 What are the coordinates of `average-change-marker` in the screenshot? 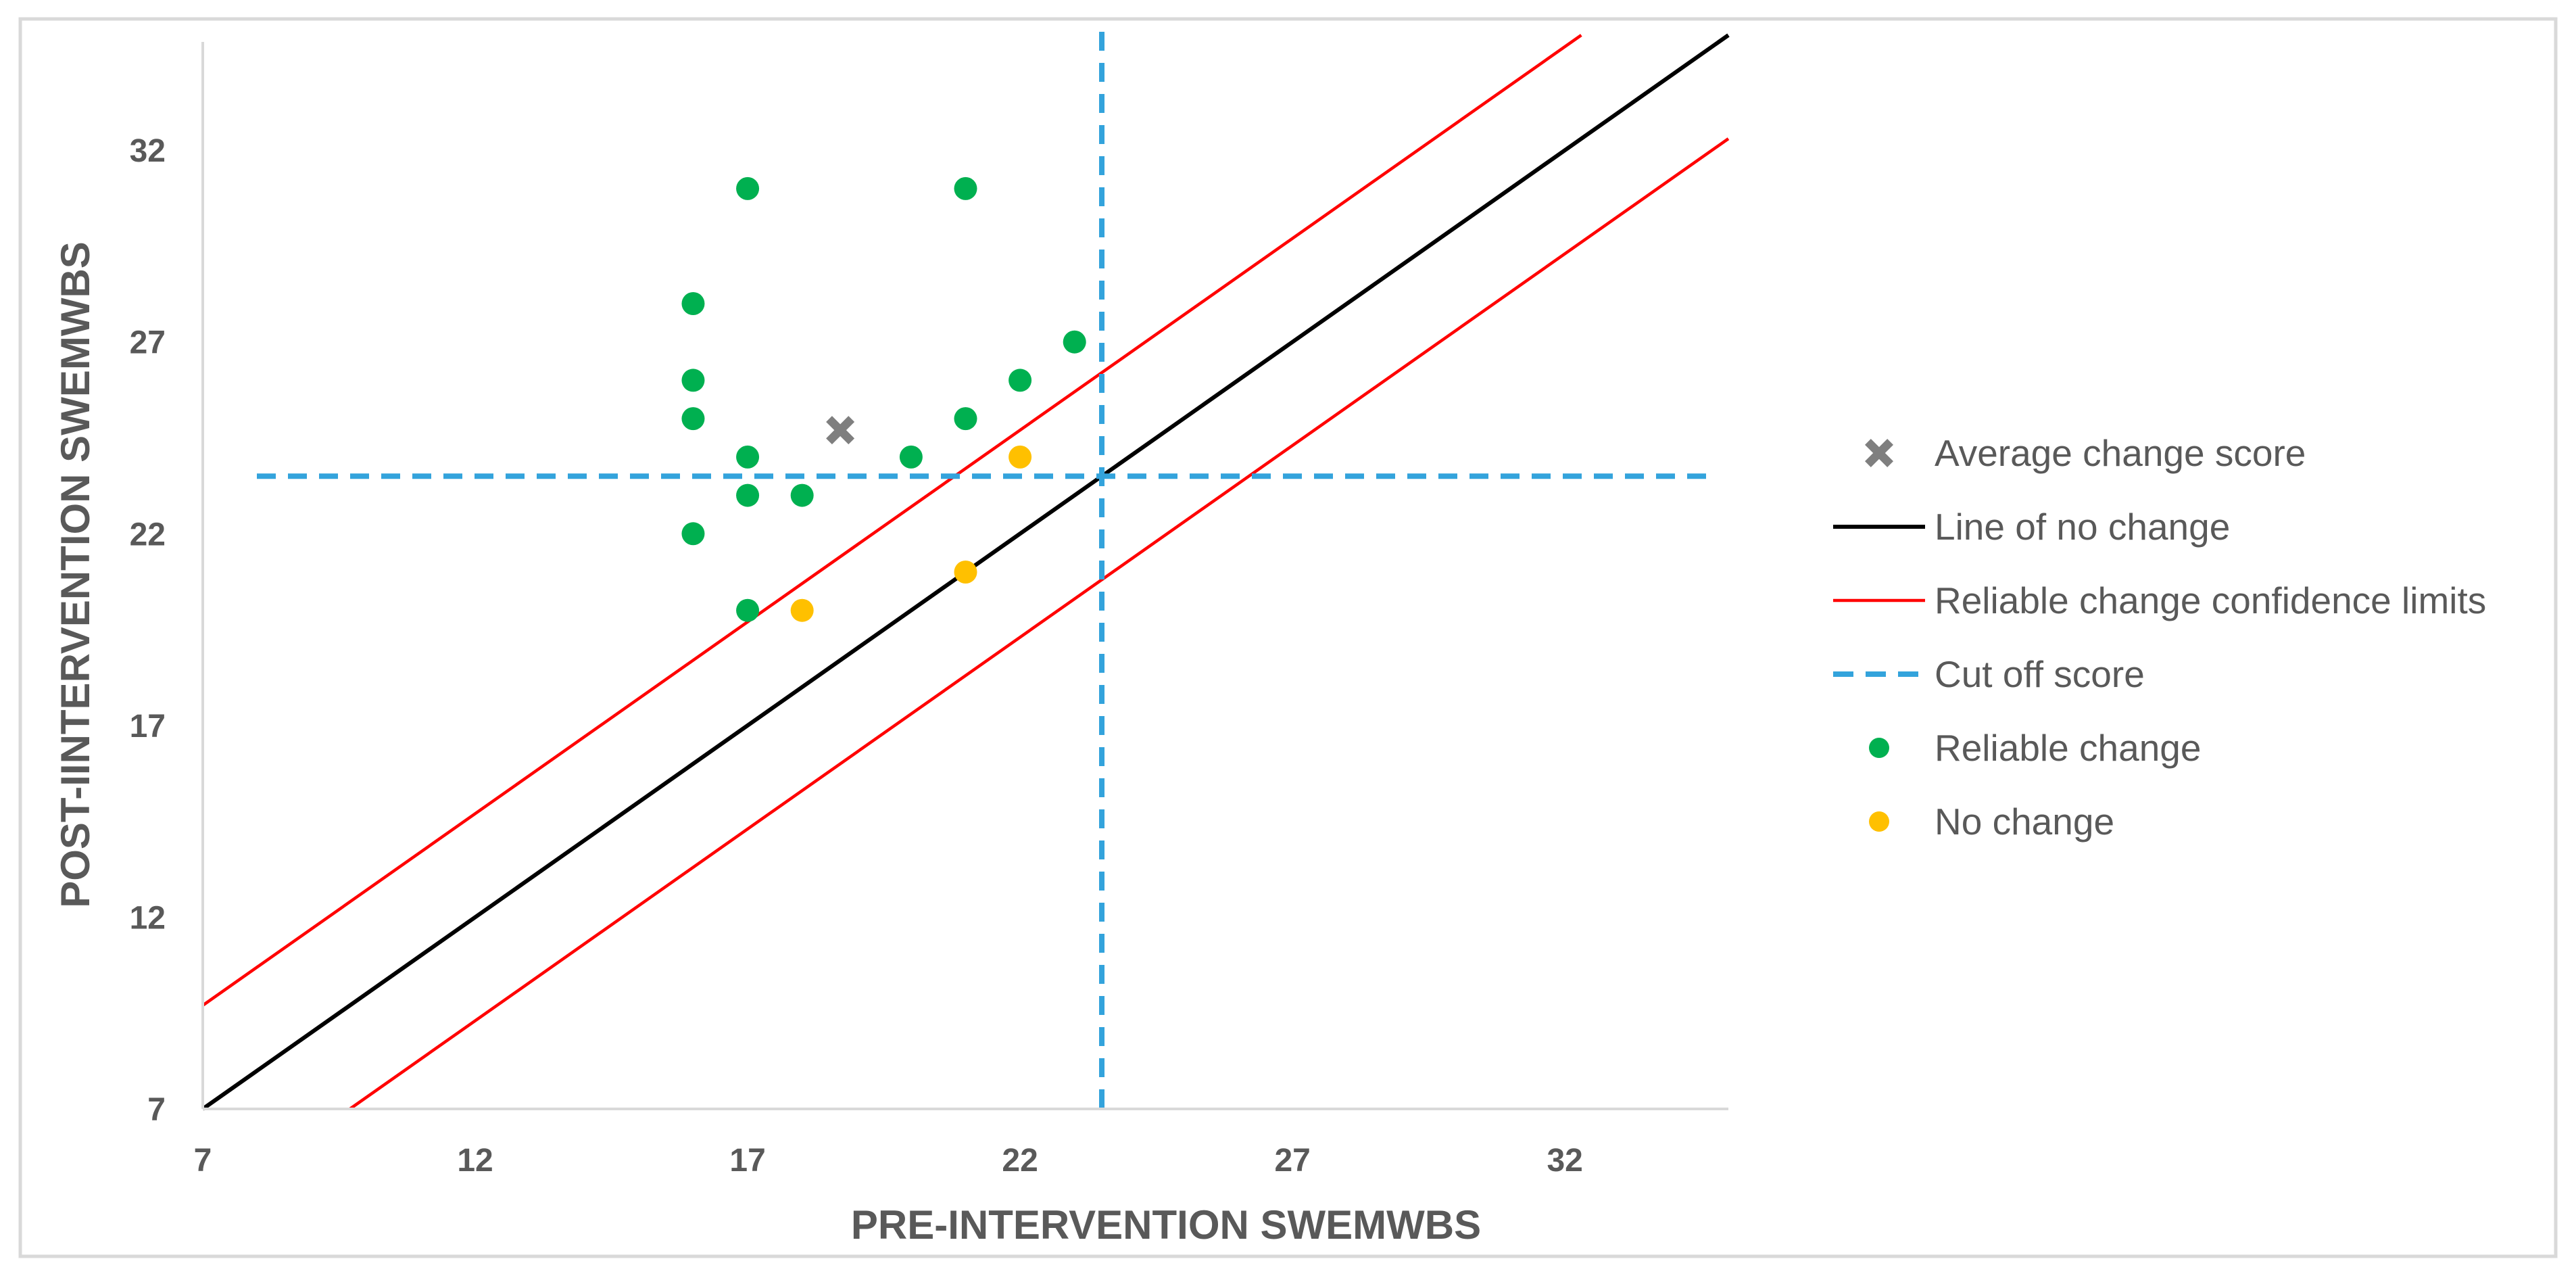 It's located at (840, 431).